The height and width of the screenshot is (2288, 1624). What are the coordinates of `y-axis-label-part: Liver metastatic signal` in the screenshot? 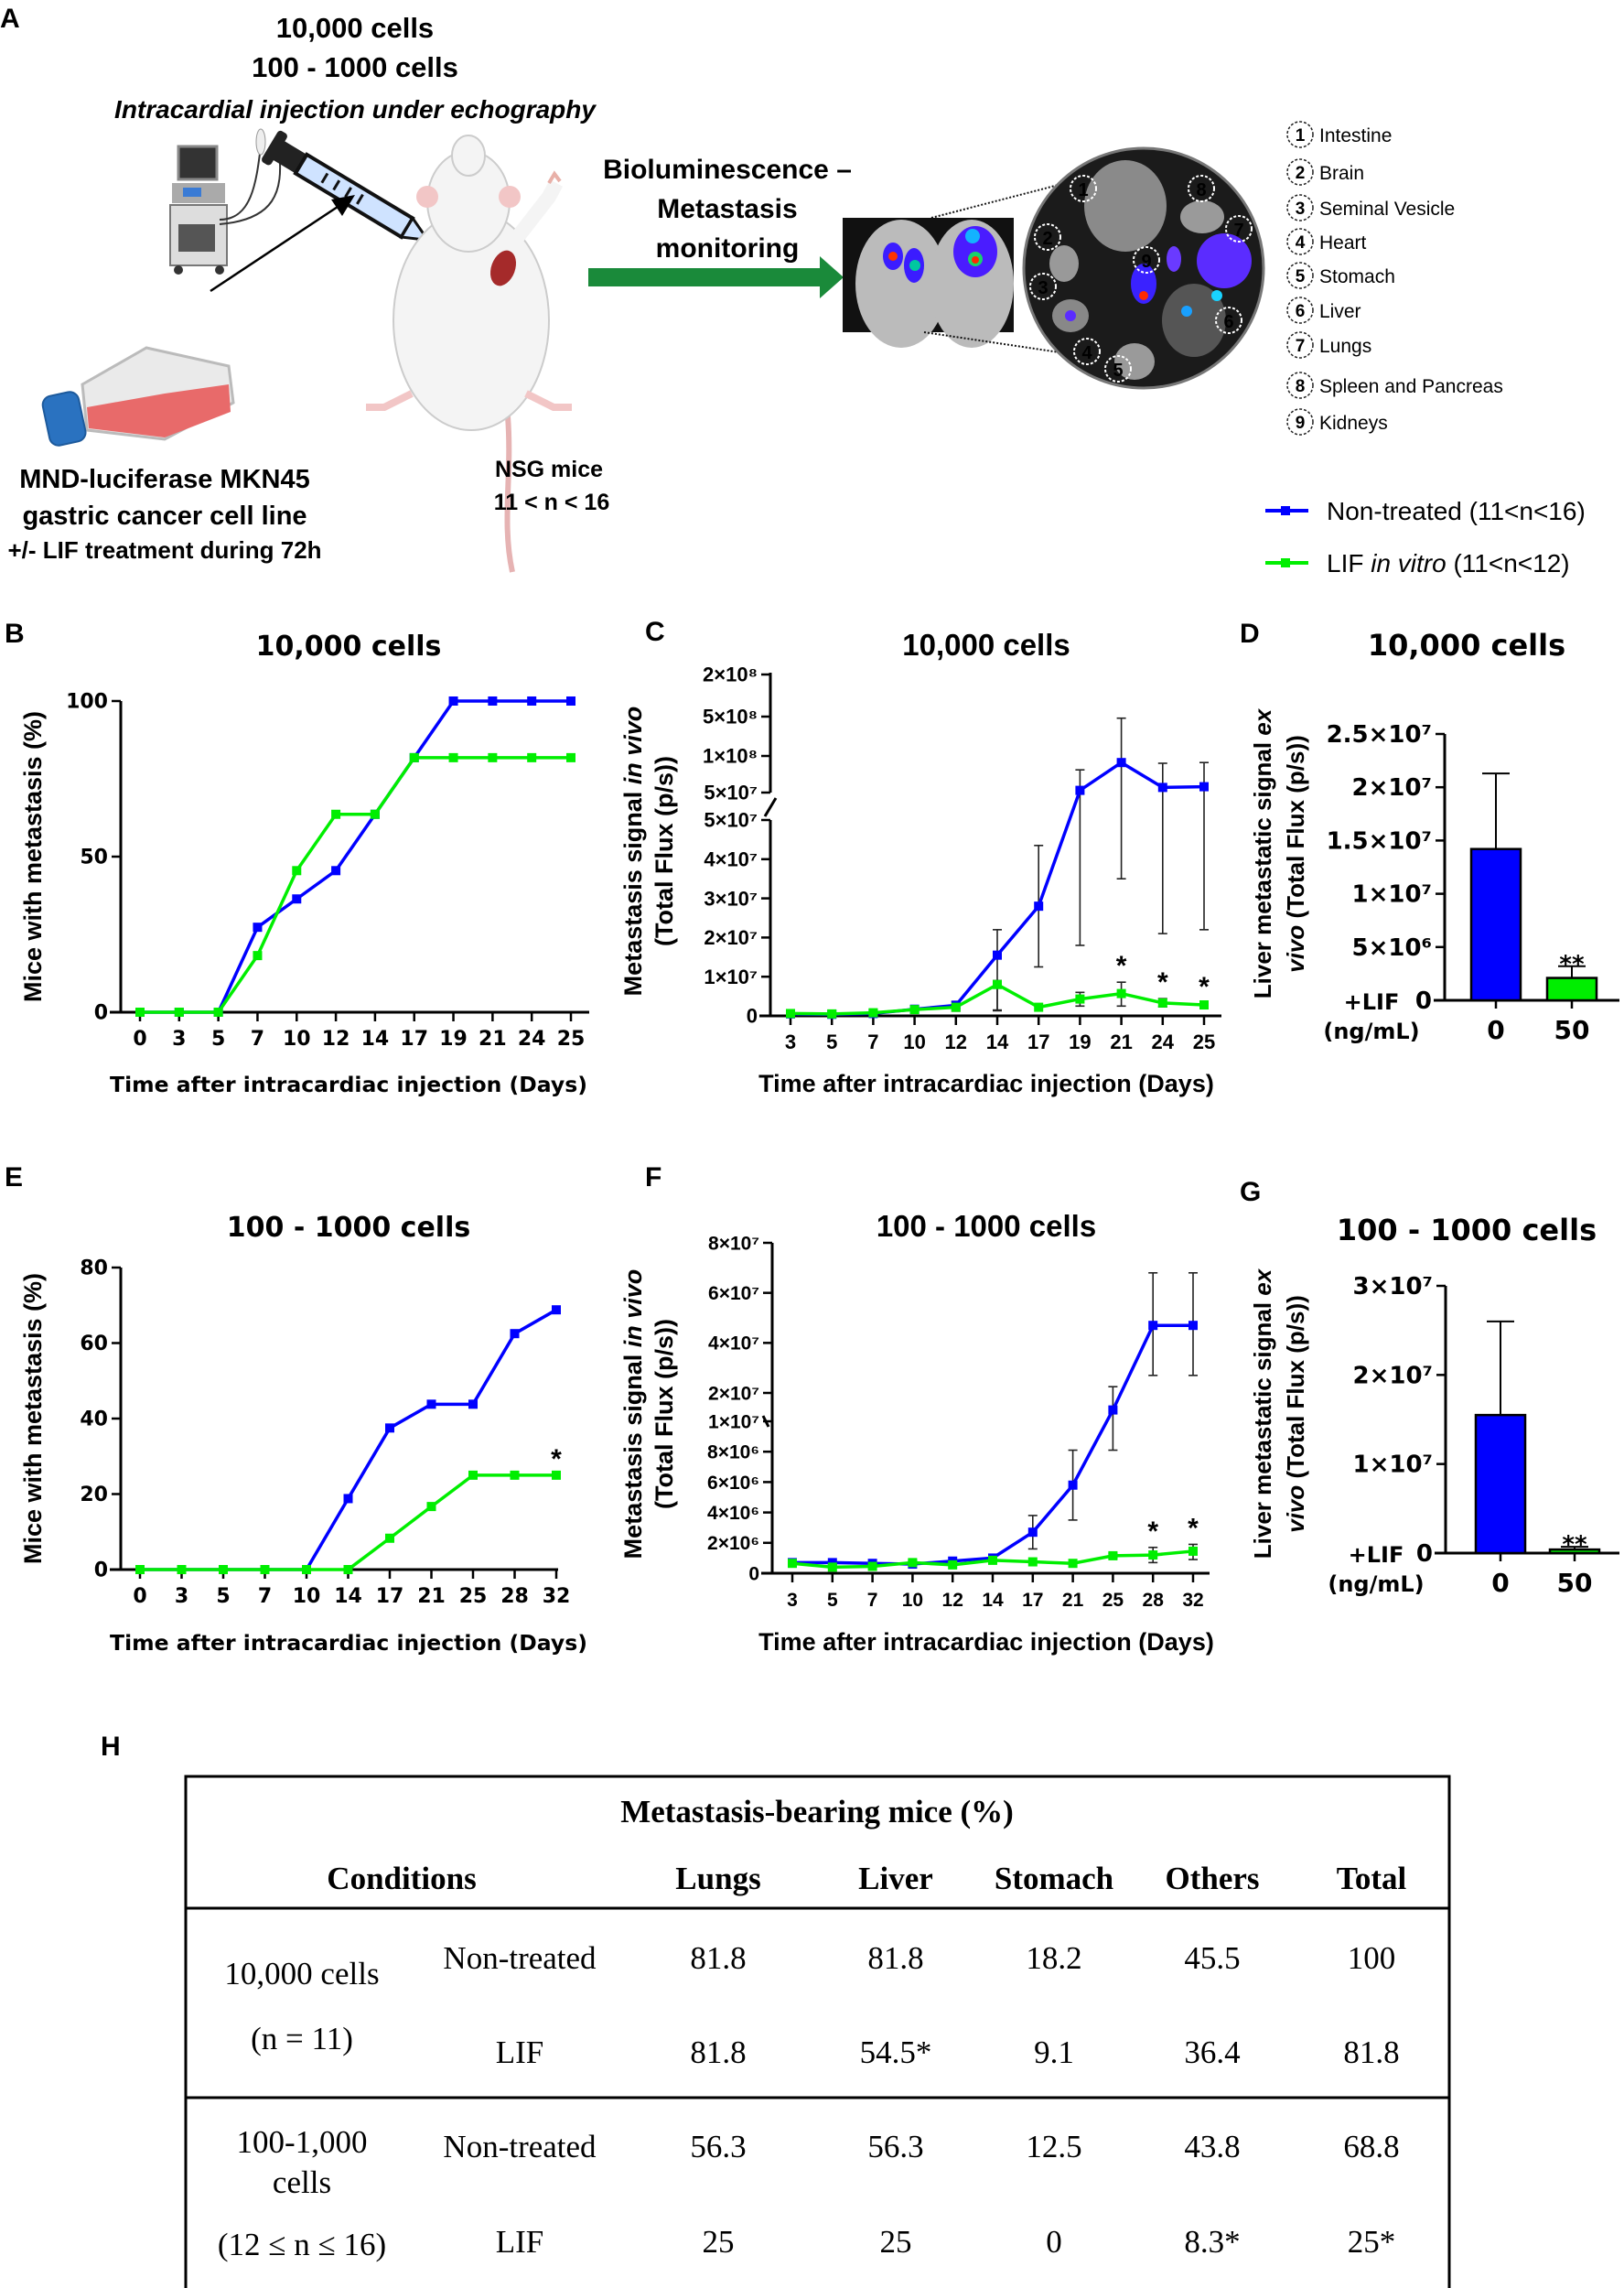 It's located at (1262, 1428).